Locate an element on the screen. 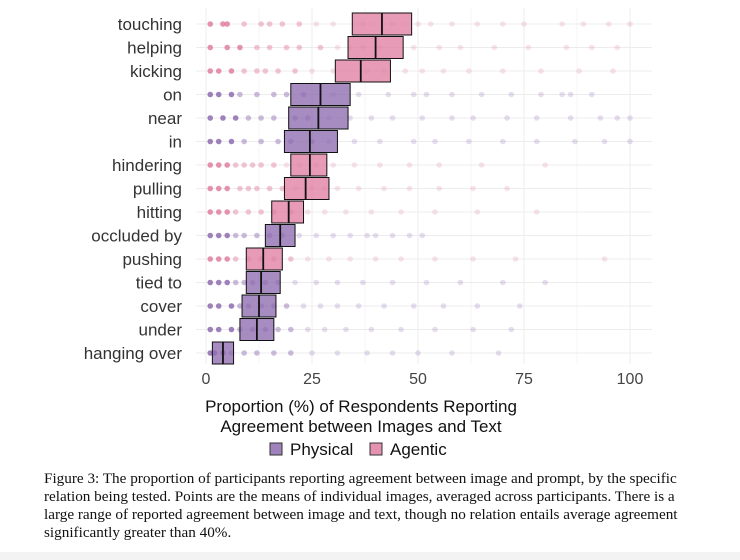 This screenshot has width=740, height=560. category-label: hanging over is located at coordinates (133, 353).